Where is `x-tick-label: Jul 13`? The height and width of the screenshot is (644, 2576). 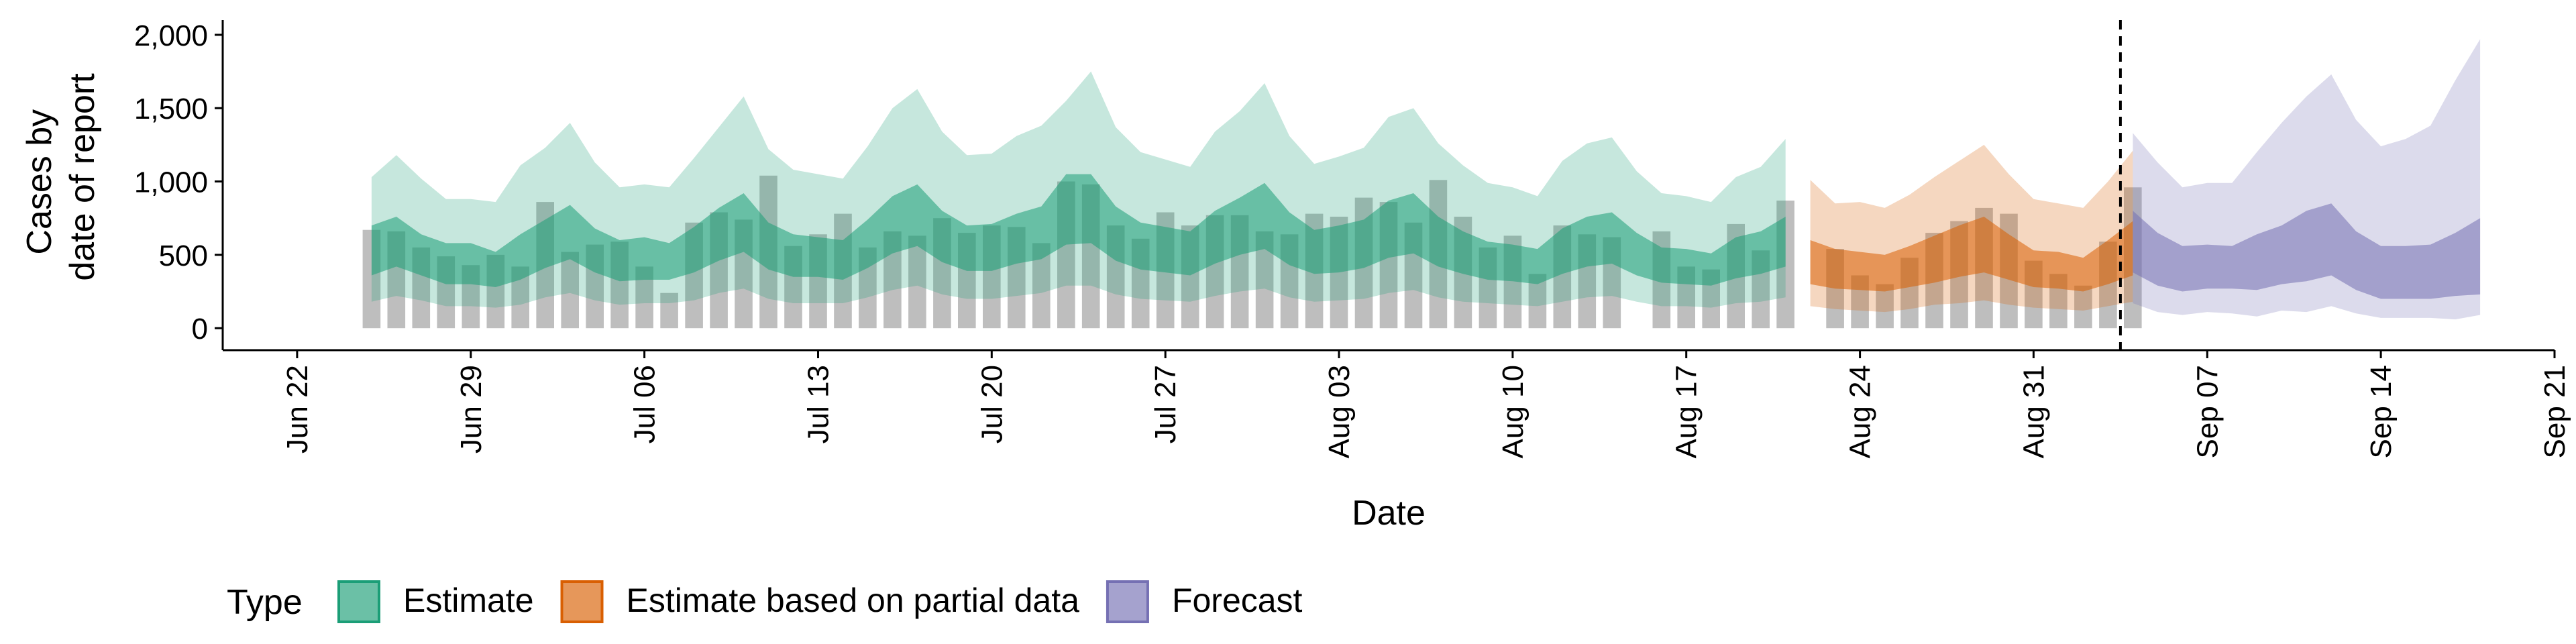 x-tick-label: Jul 13 is located at coordinates (818, 404).